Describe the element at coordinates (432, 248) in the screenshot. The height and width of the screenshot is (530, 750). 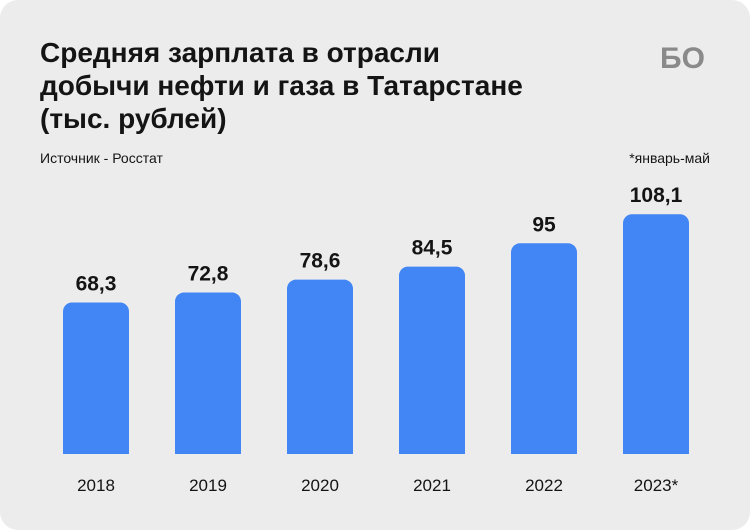
I see `value-label: 84,5` at that location.